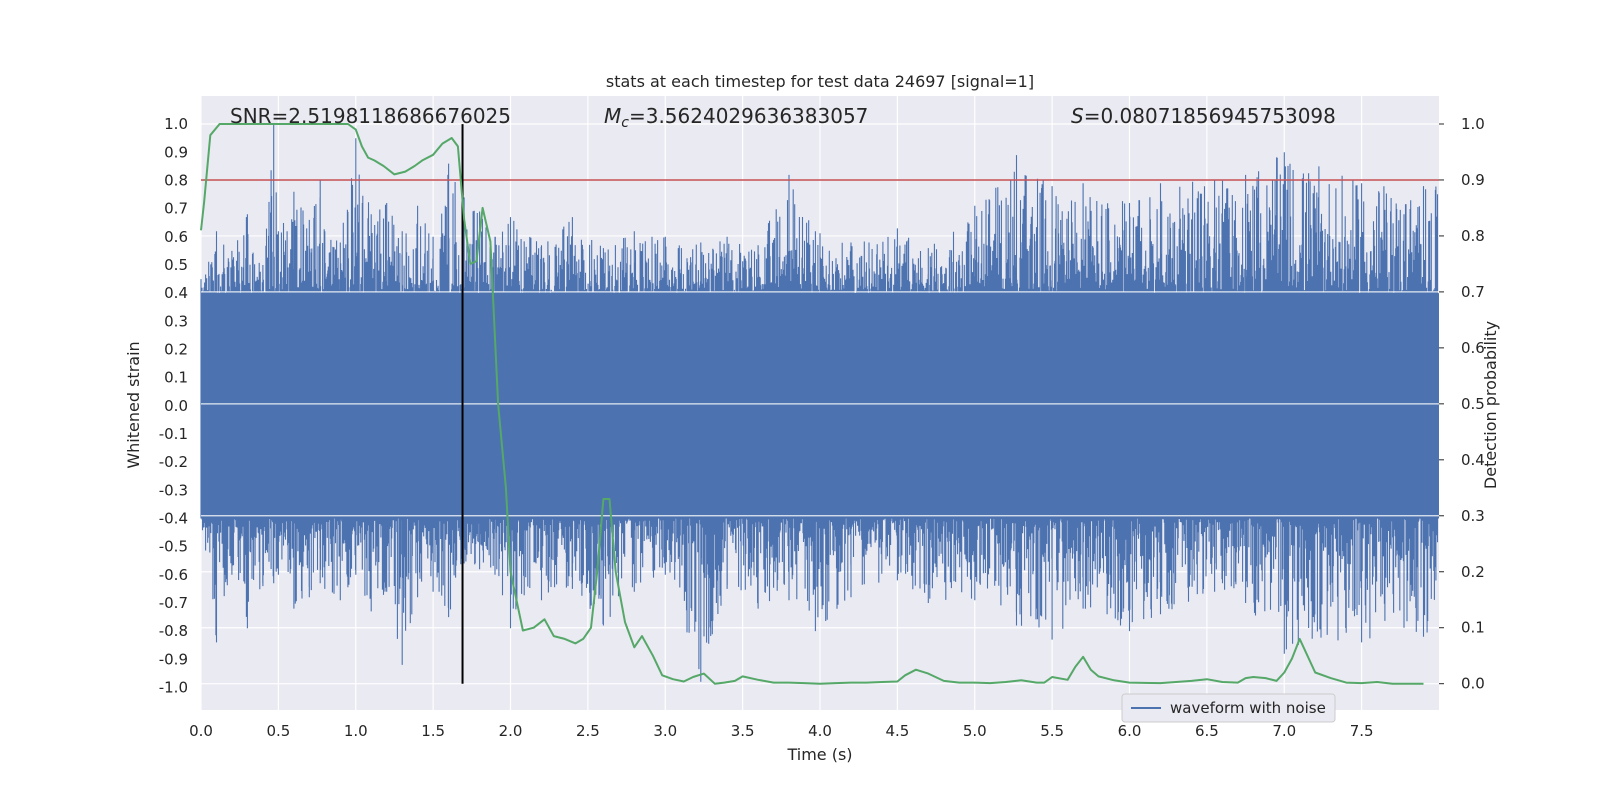  Describe the element at coordinates (1207, 731) in the screenshot. I see `x-tick-label: 6.5` at that location.